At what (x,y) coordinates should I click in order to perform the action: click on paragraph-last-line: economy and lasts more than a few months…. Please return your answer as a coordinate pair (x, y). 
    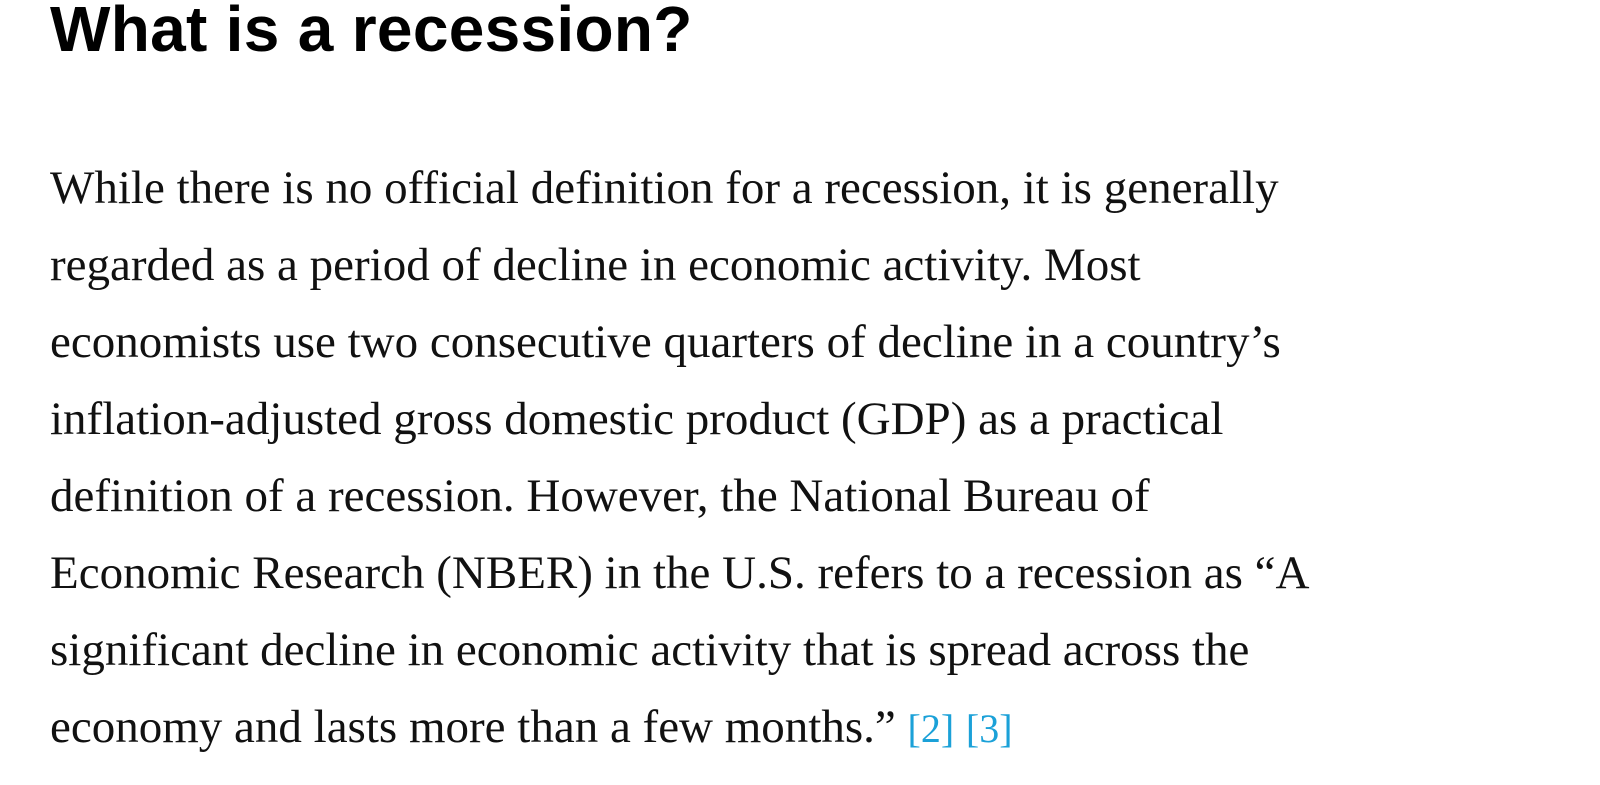
    Looking at the image, I should click on (679, 728).